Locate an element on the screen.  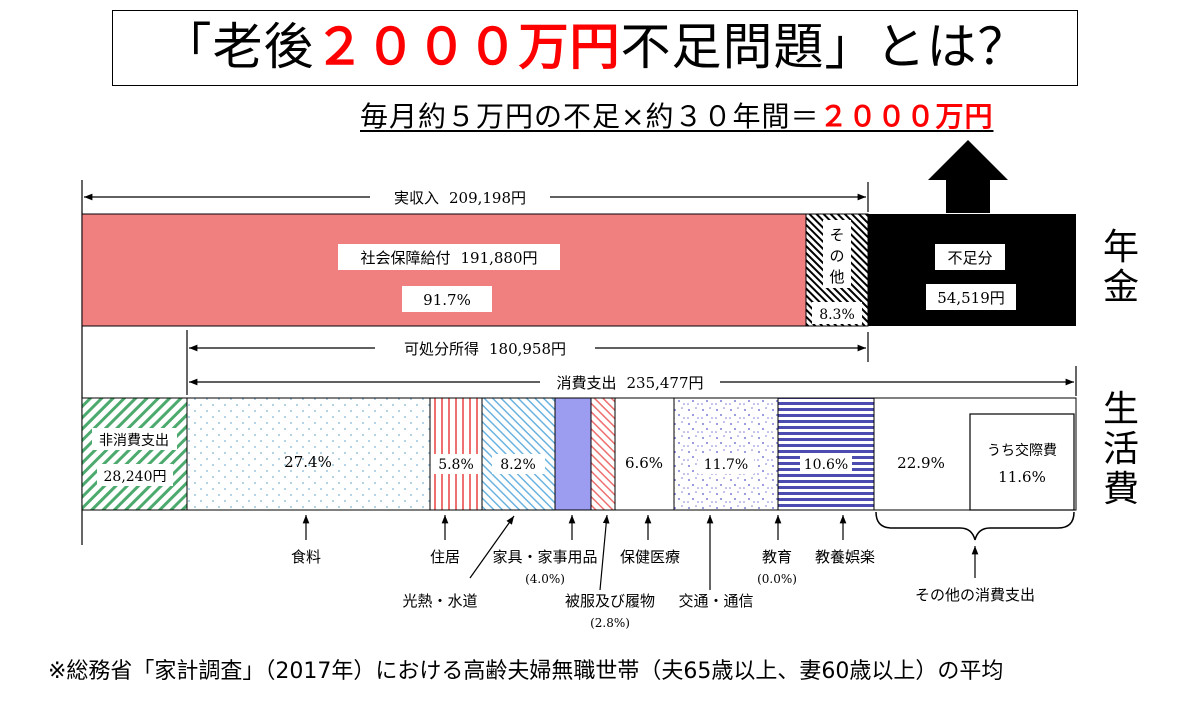
medical-pct: 6.6% is located at coordinates (644, 463).